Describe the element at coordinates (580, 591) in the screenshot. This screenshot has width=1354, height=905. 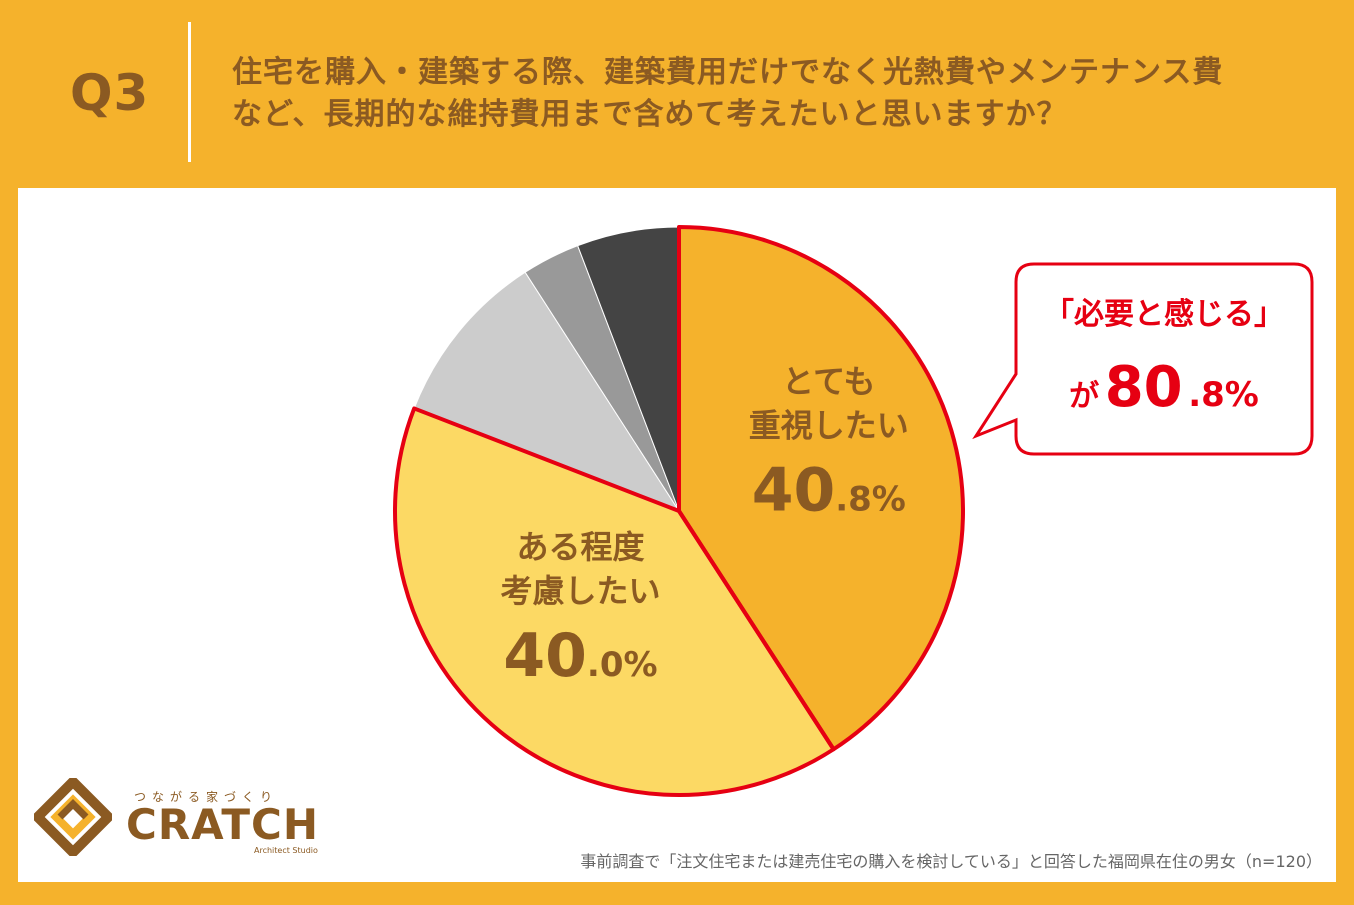
I see `slice-label-1-line2: 考慮したい` at that location.